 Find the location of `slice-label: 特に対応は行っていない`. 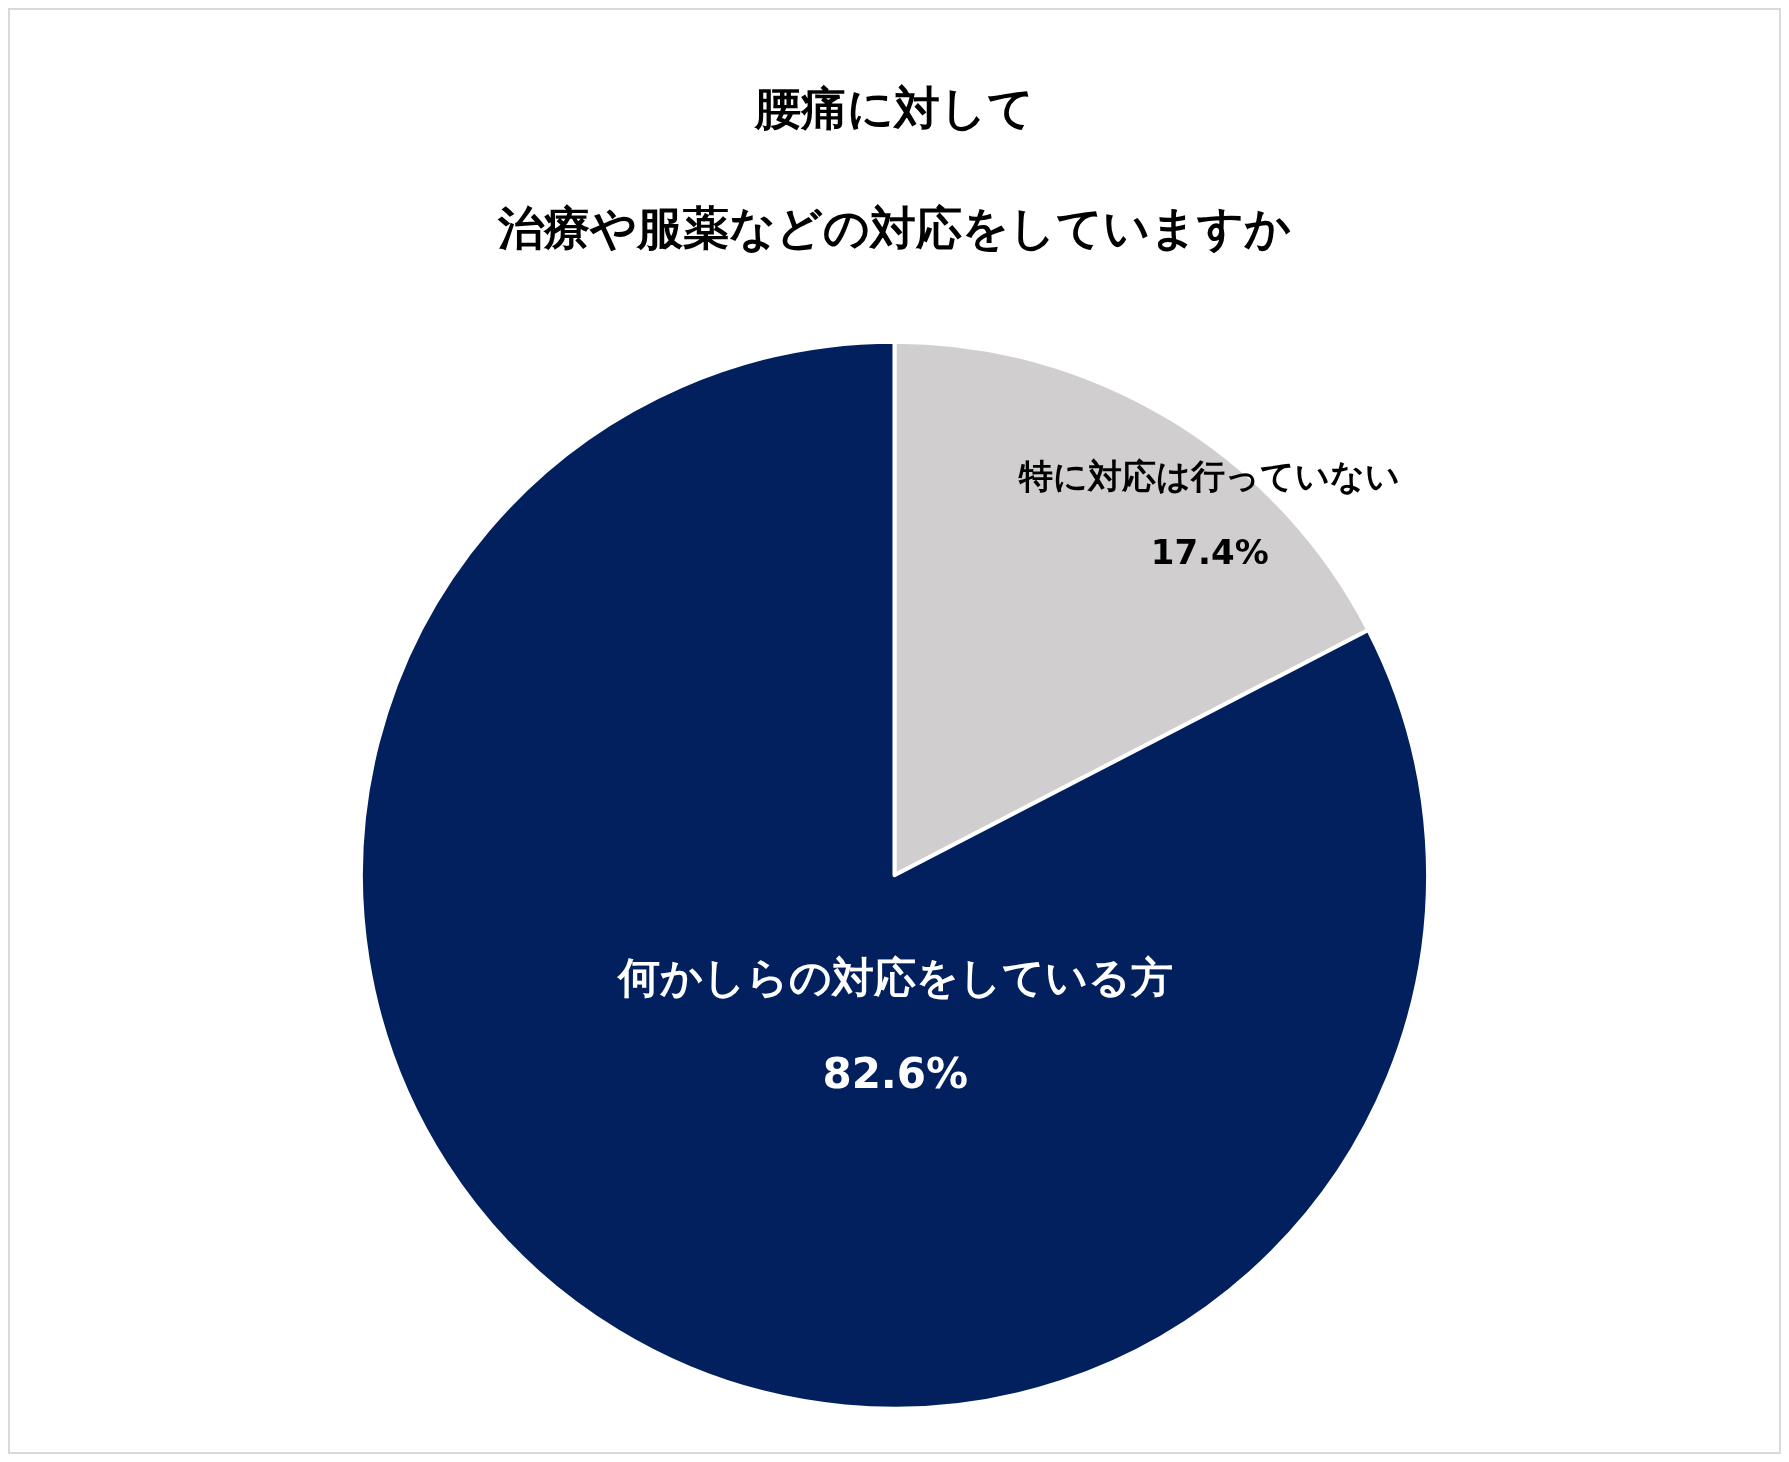

slice-label: 特に対応は行っていない is located at coordinates (1209, 475).